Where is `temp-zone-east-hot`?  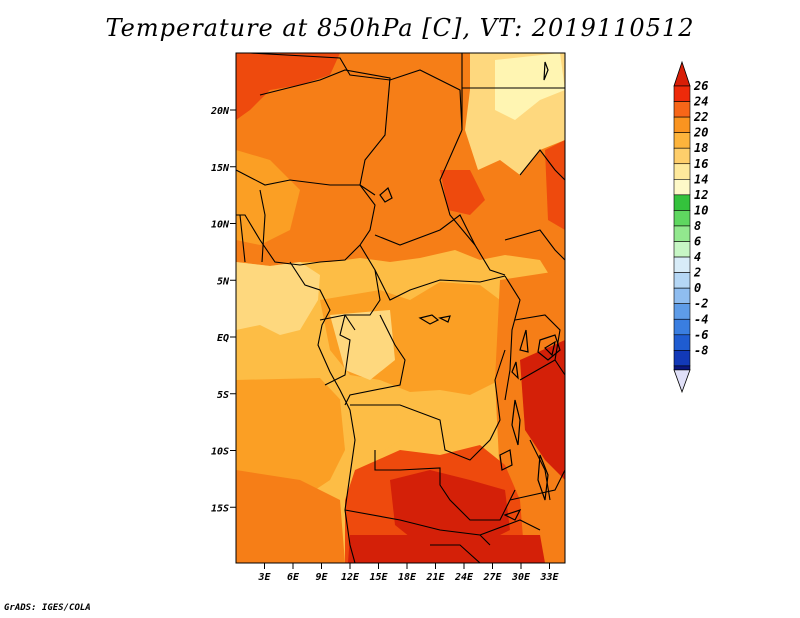 temp-zone-east-hot is located at coordinates (542, 410).